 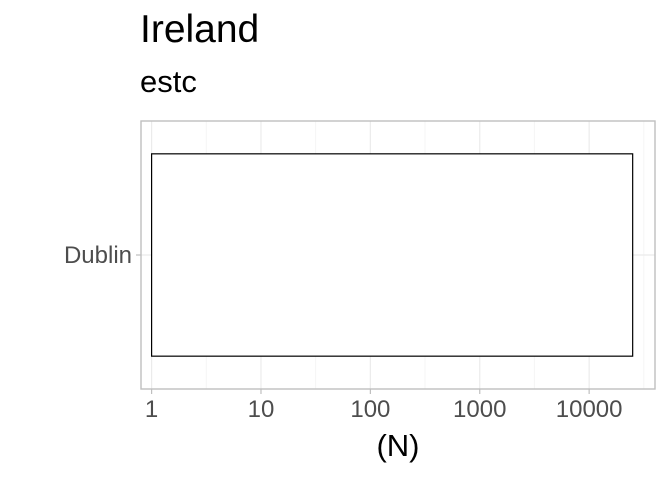 I want to click on chart-subtitle: estc, so click(x=168, y=81).